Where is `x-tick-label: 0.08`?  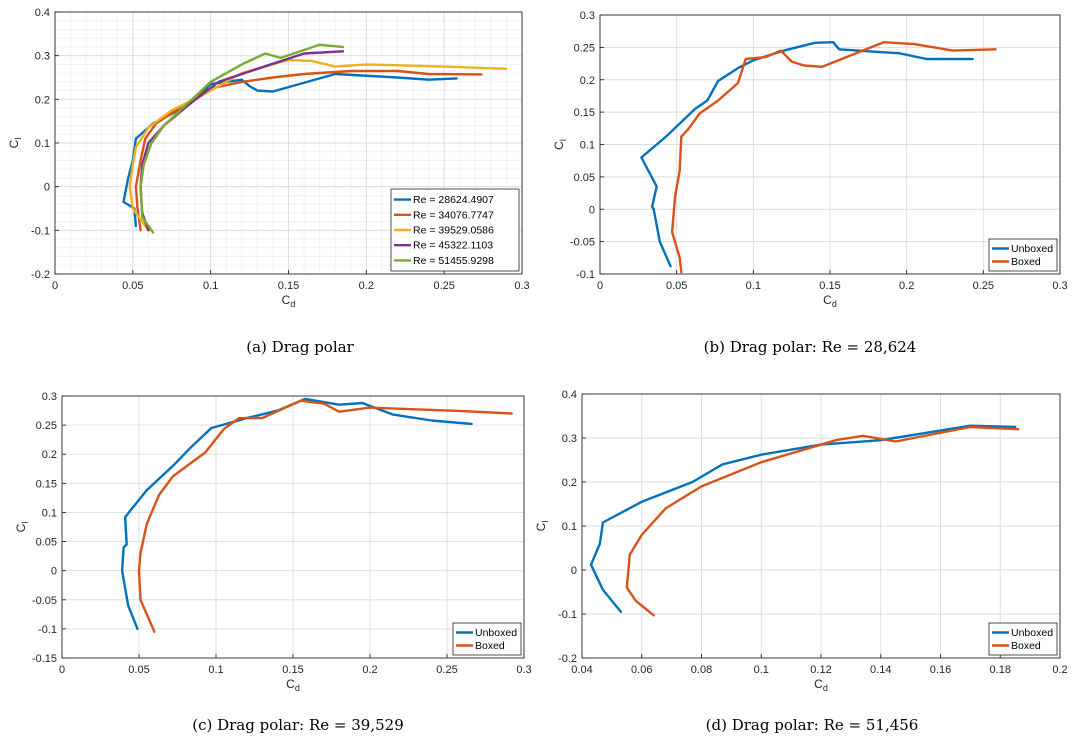 x-tick-label: 0.08 is located at coordinates (701, 670).